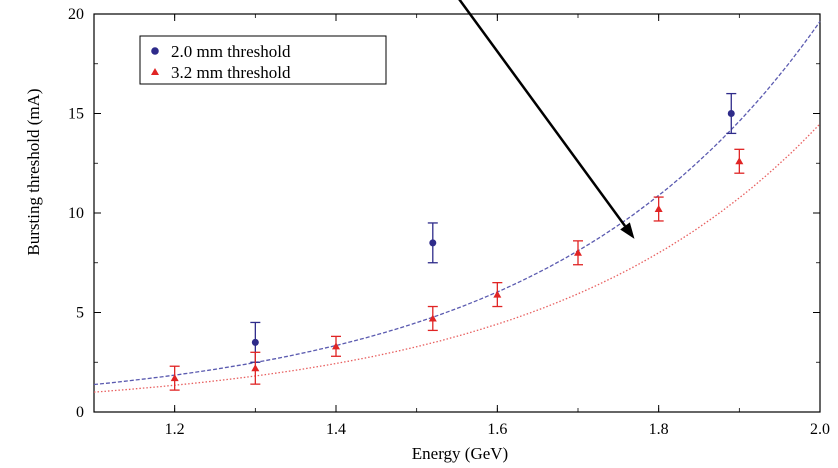  Describe the element at coordinates (175, 429) in the screenshot. I see `x-tick-label: 1.2` at that location.